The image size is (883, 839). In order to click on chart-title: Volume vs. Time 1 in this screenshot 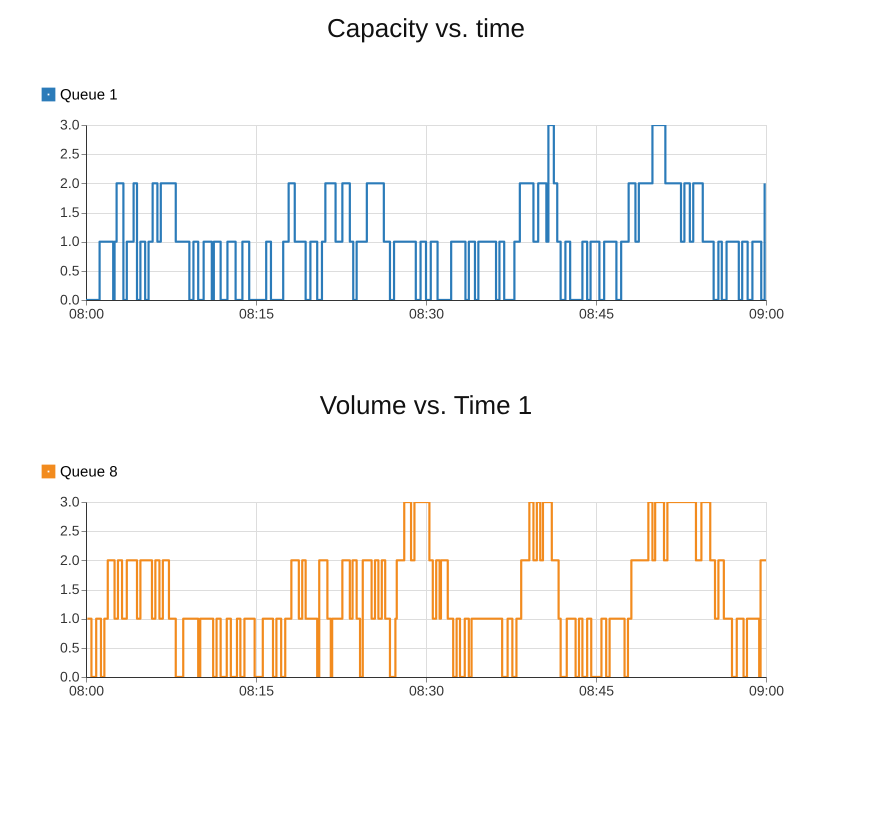, I will do `click(426, 405)`.